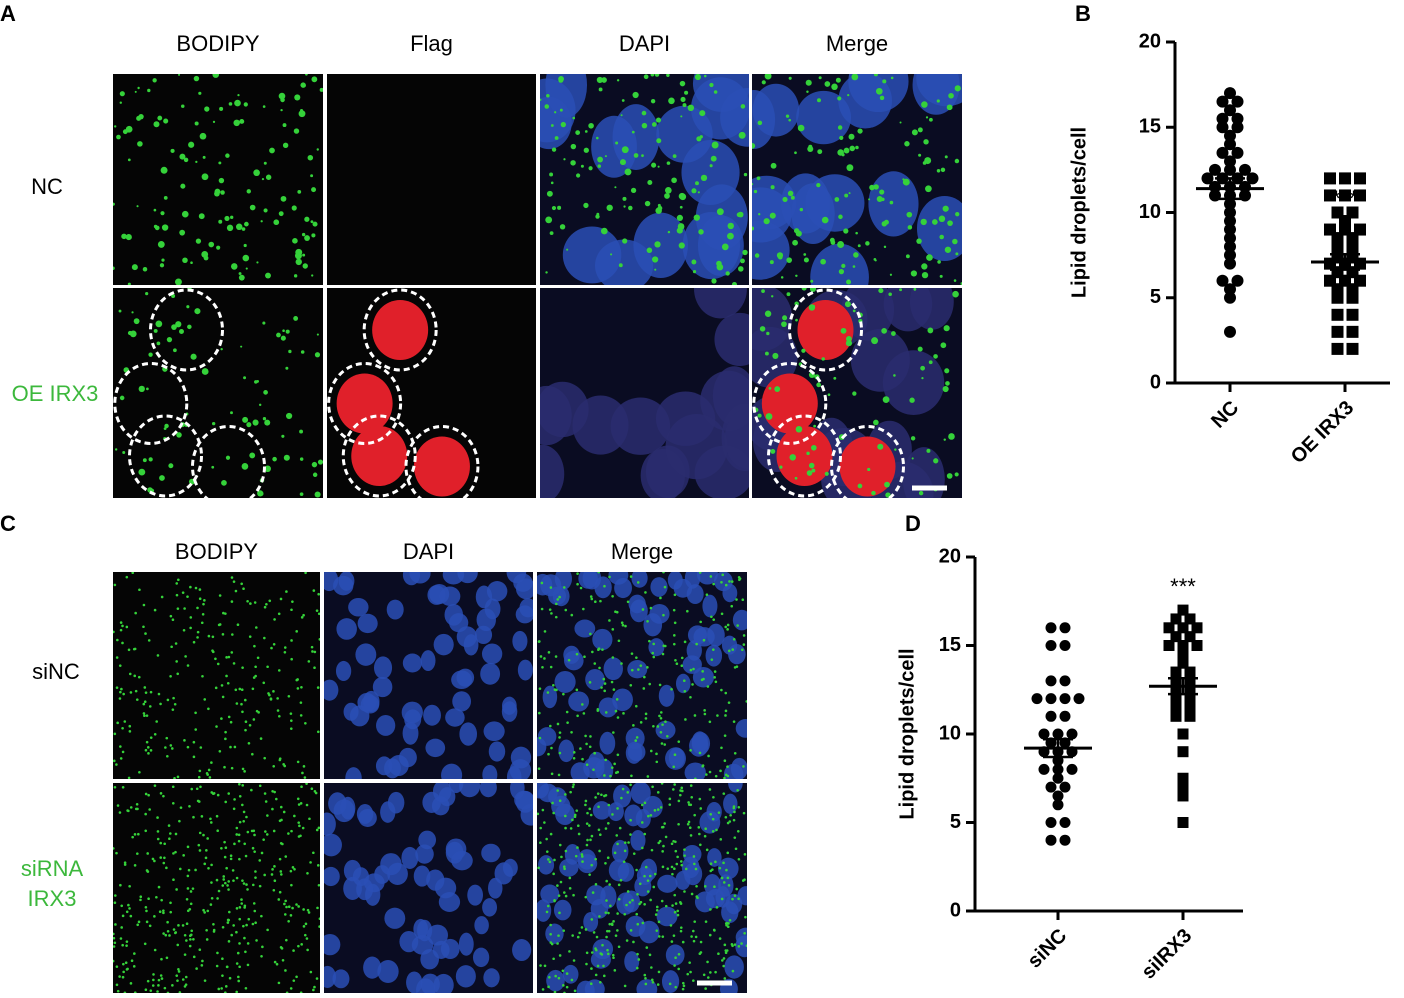  What do you see at coordinates (216, 675) in the screenshot?
I see `image-background` at bounding box center [216, 675].